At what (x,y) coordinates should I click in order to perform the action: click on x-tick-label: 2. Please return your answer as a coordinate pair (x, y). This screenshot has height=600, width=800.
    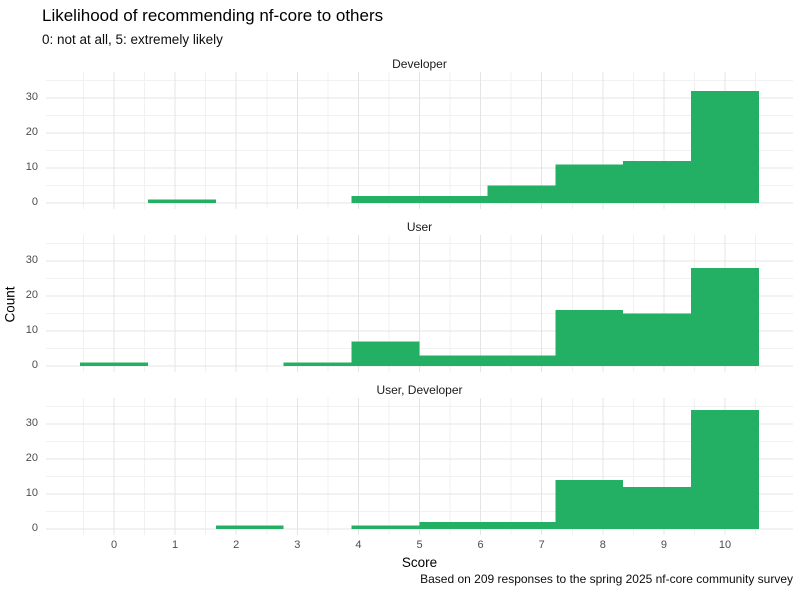
    Looking at the image, I should click on (236, 545).